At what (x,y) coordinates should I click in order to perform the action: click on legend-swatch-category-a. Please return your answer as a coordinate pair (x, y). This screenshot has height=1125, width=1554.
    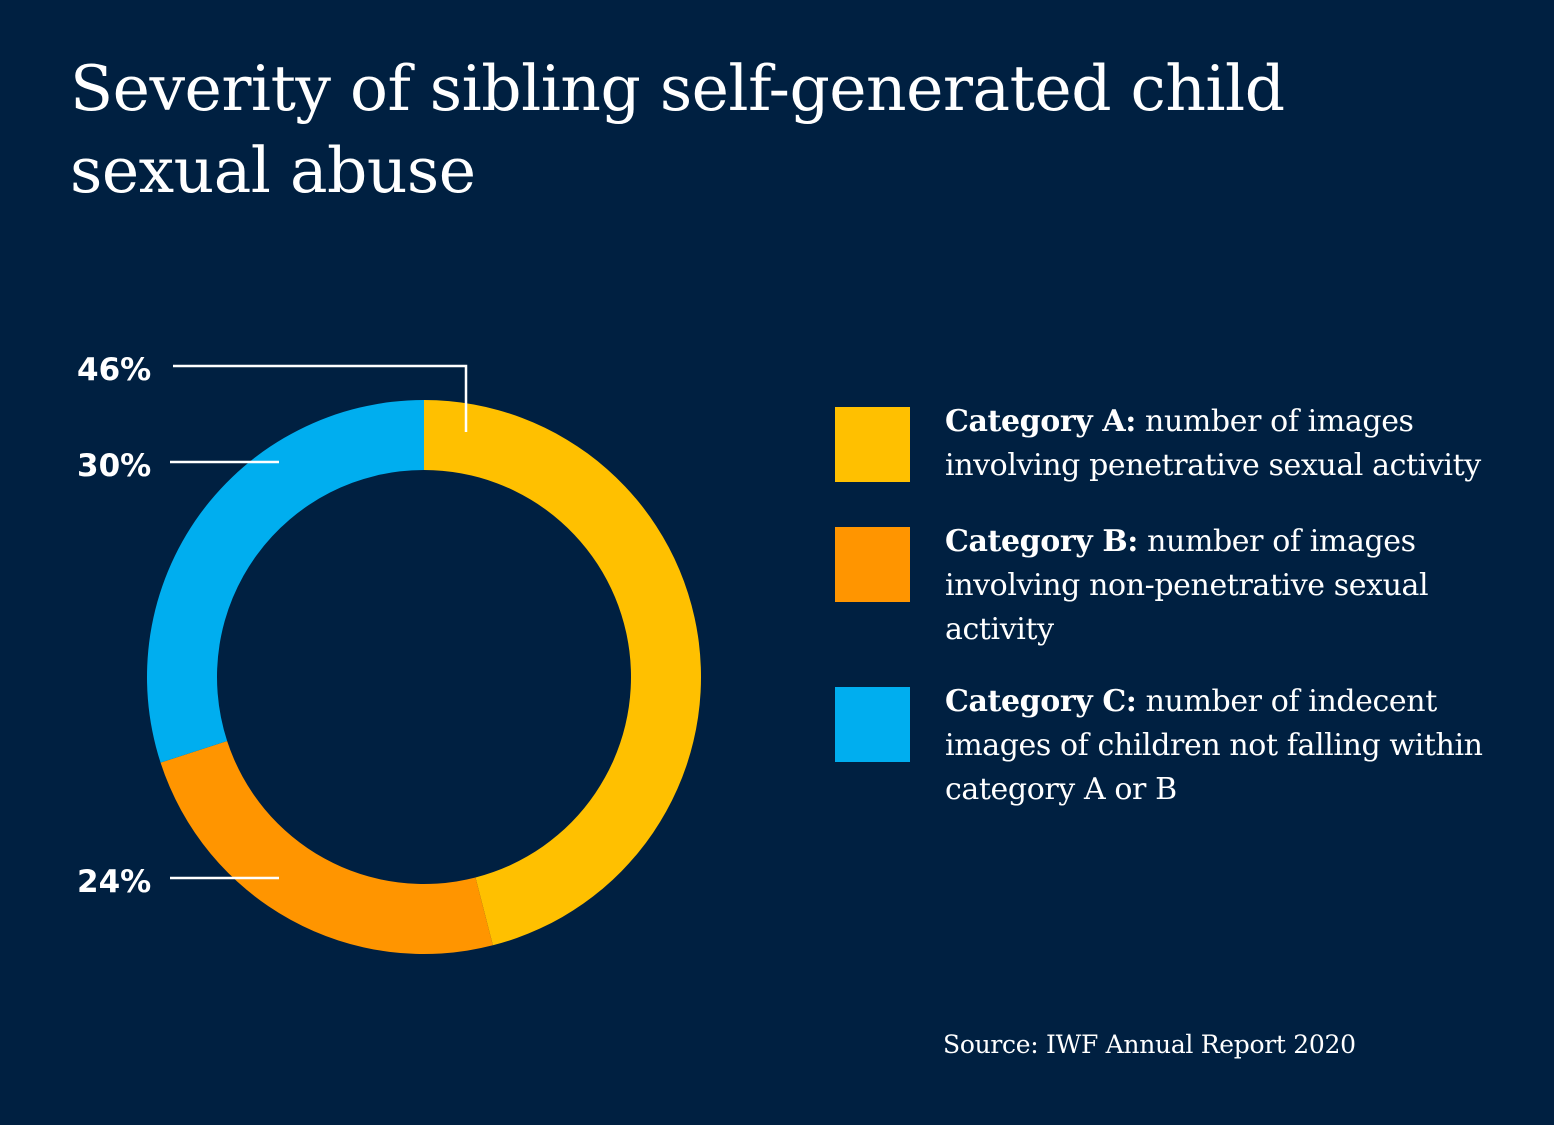
    Looking at the image, I should click on (872, 444).